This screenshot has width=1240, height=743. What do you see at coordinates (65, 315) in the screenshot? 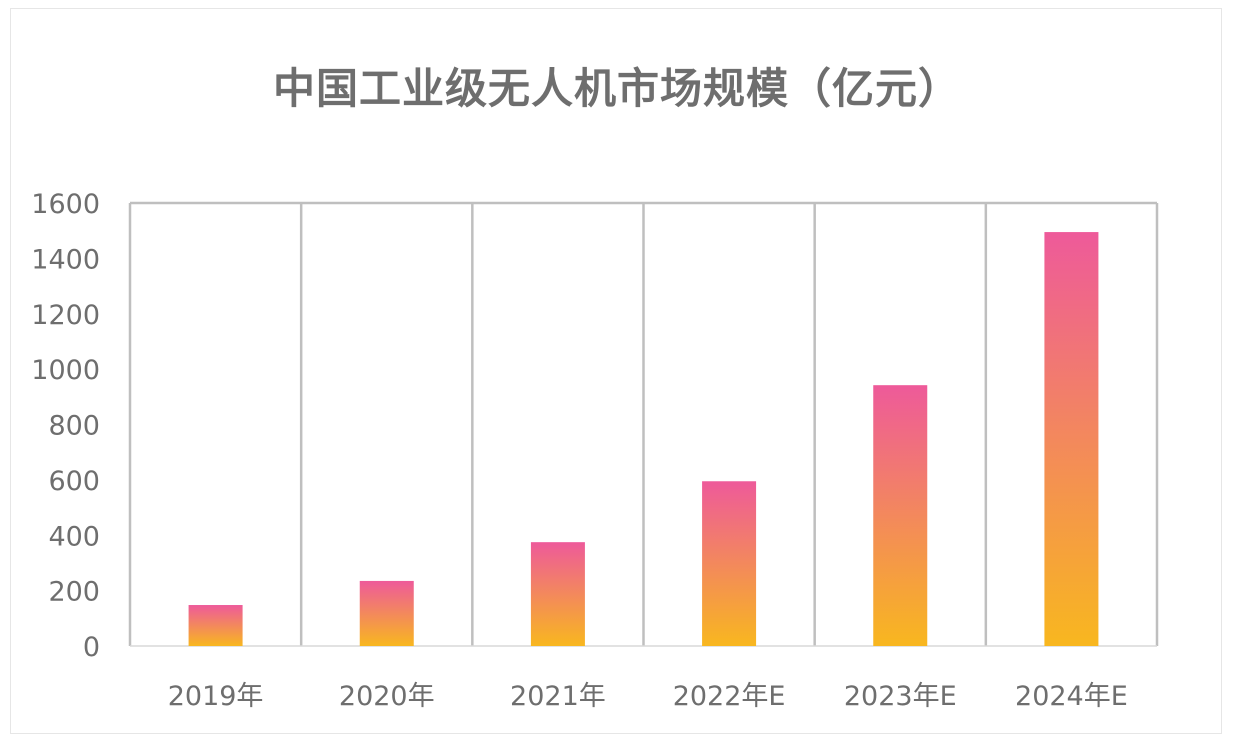
I see `y-tick-label: 1200` at bounding box center [65, 315].